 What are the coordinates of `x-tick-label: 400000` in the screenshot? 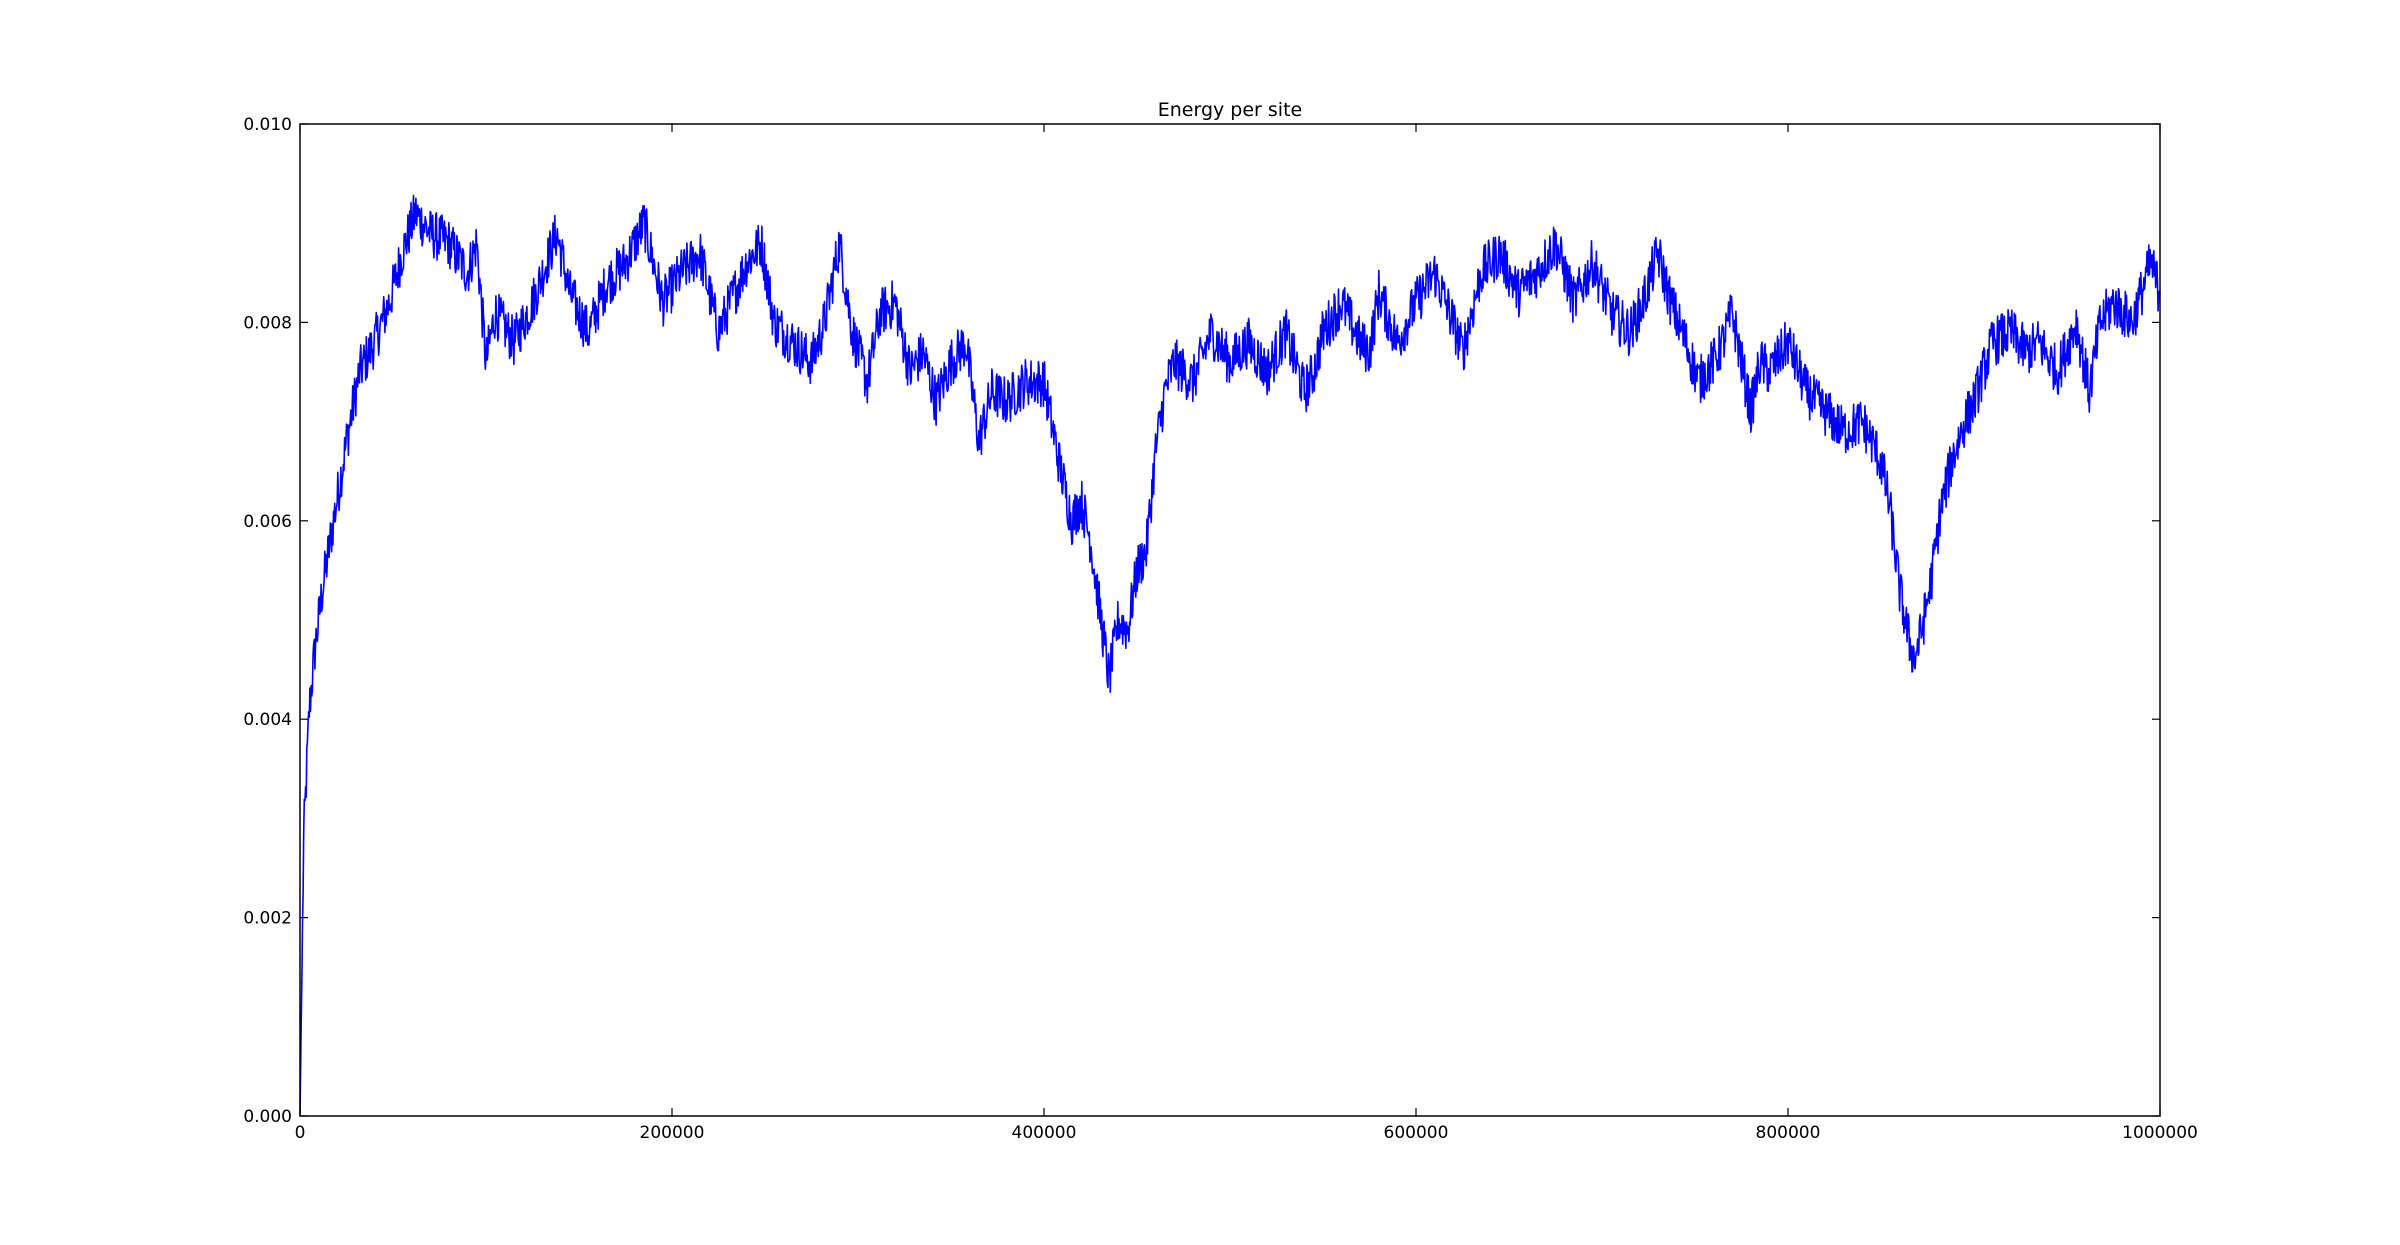 It's located at (1044, 1133).